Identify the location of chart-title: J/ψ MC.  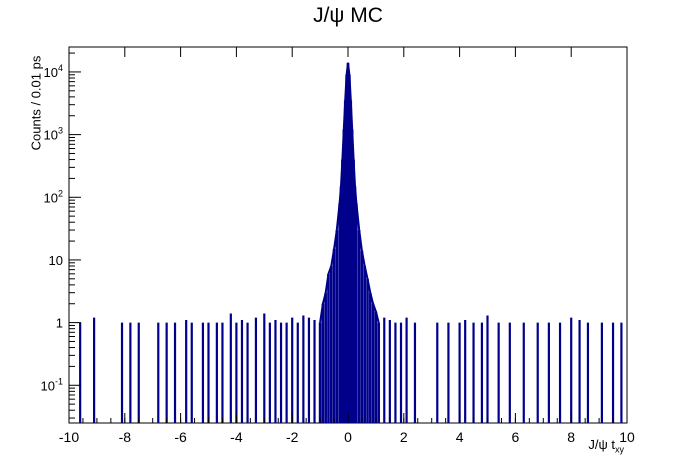
(348, 15).